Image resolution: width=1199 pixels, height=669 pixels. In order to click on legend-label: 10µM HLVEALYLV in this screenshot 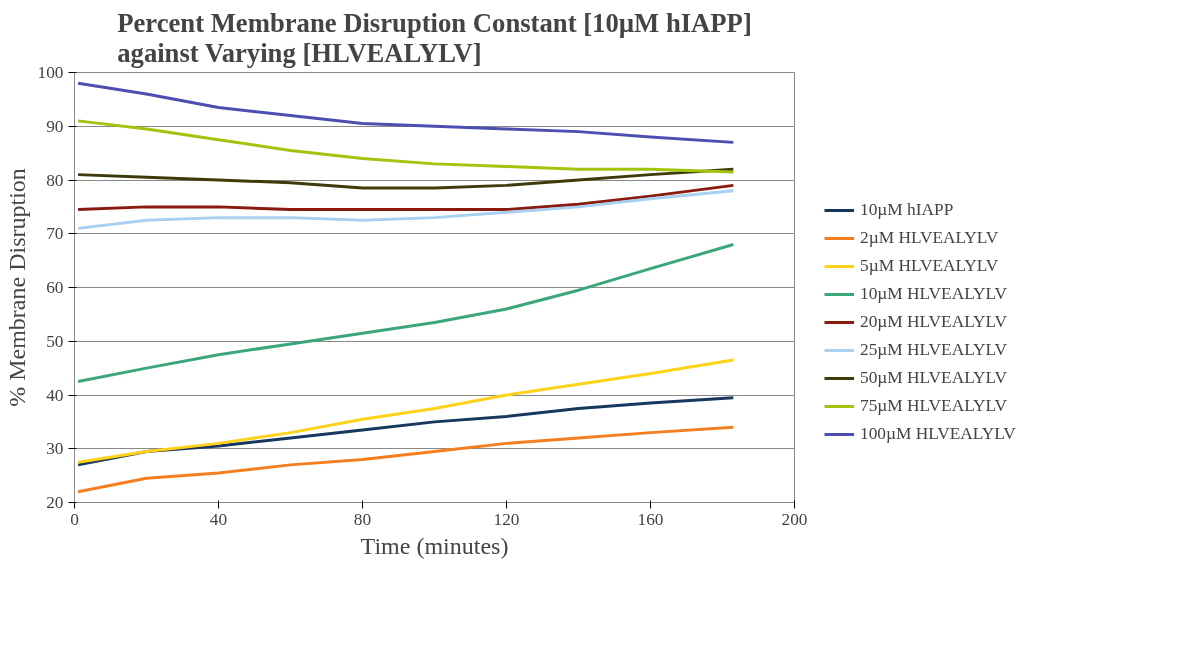, I will do `click(934, 293)`.